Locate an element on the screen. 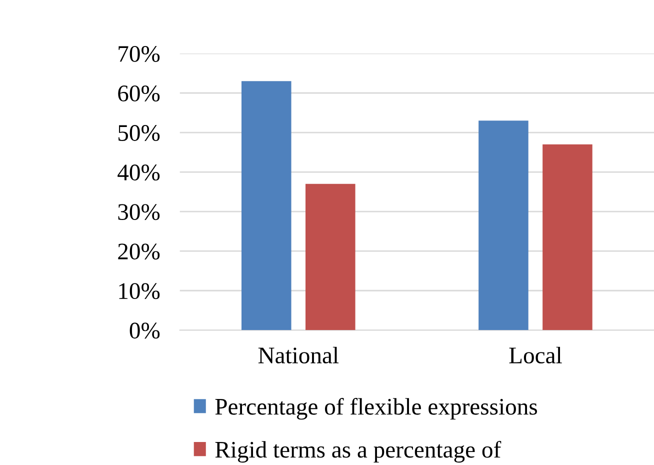 The width and height of the screenshot is (654, 465). y-tick-label: 30% is located at coordinates (139, 212).